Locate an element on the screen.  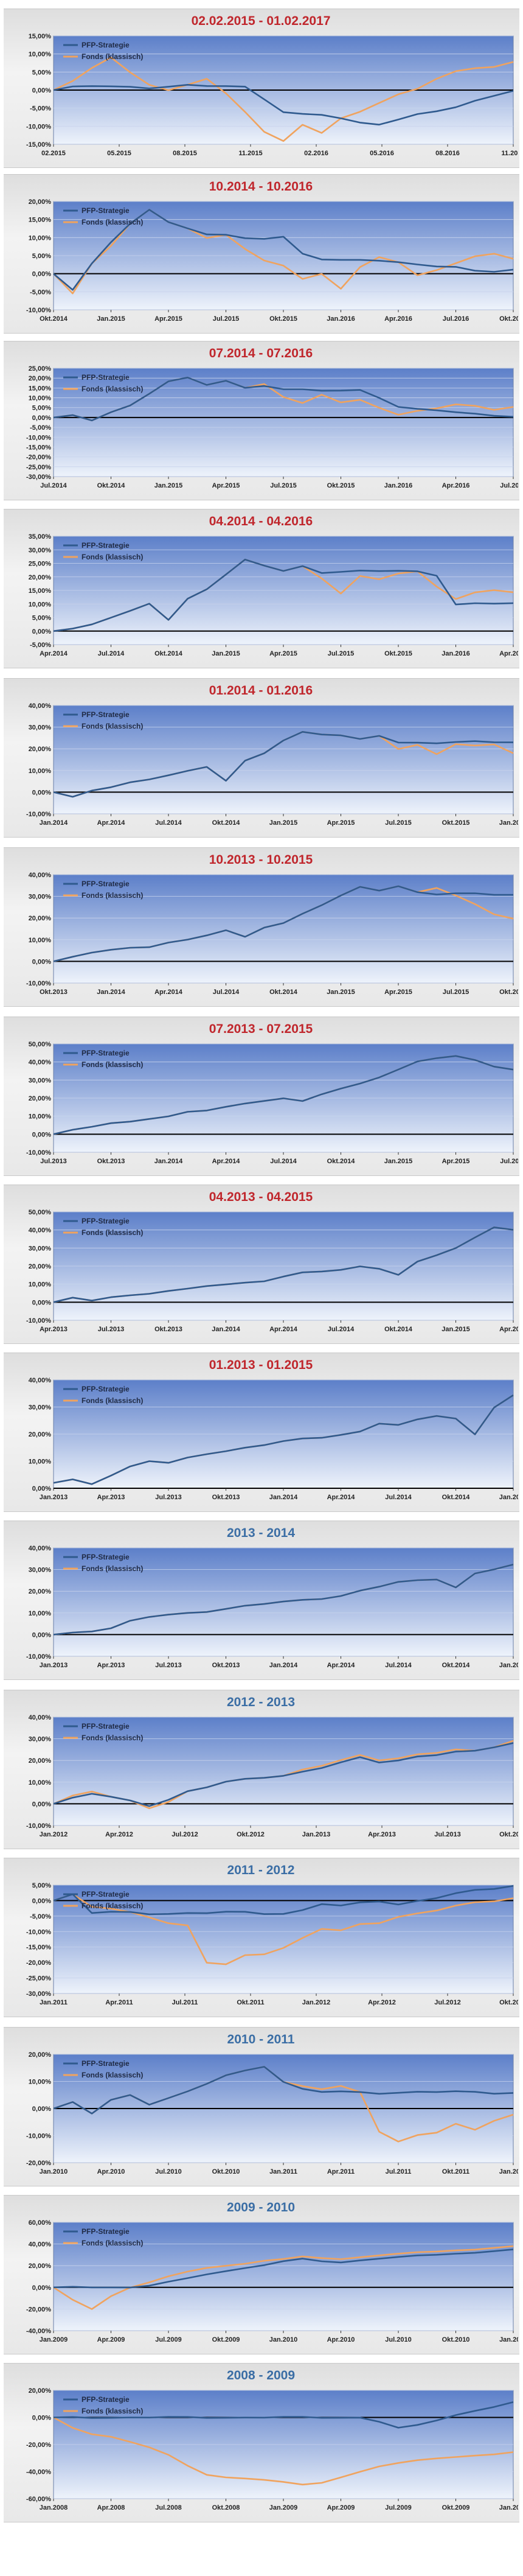
x-tick-label: Jul.2010 is located at coordinates (398, 2339).